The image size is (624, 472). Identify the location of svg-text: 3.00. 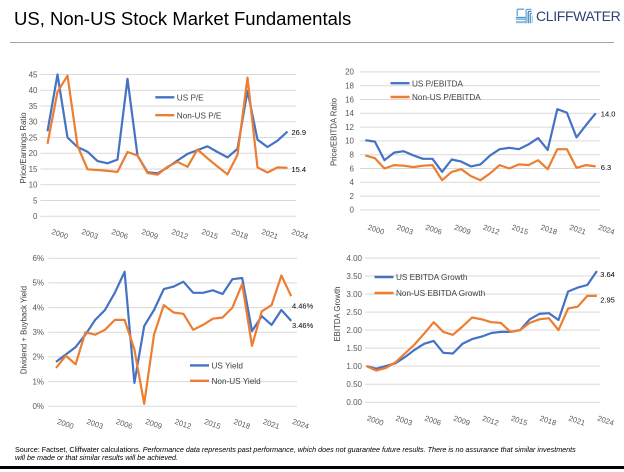
(354, 294).